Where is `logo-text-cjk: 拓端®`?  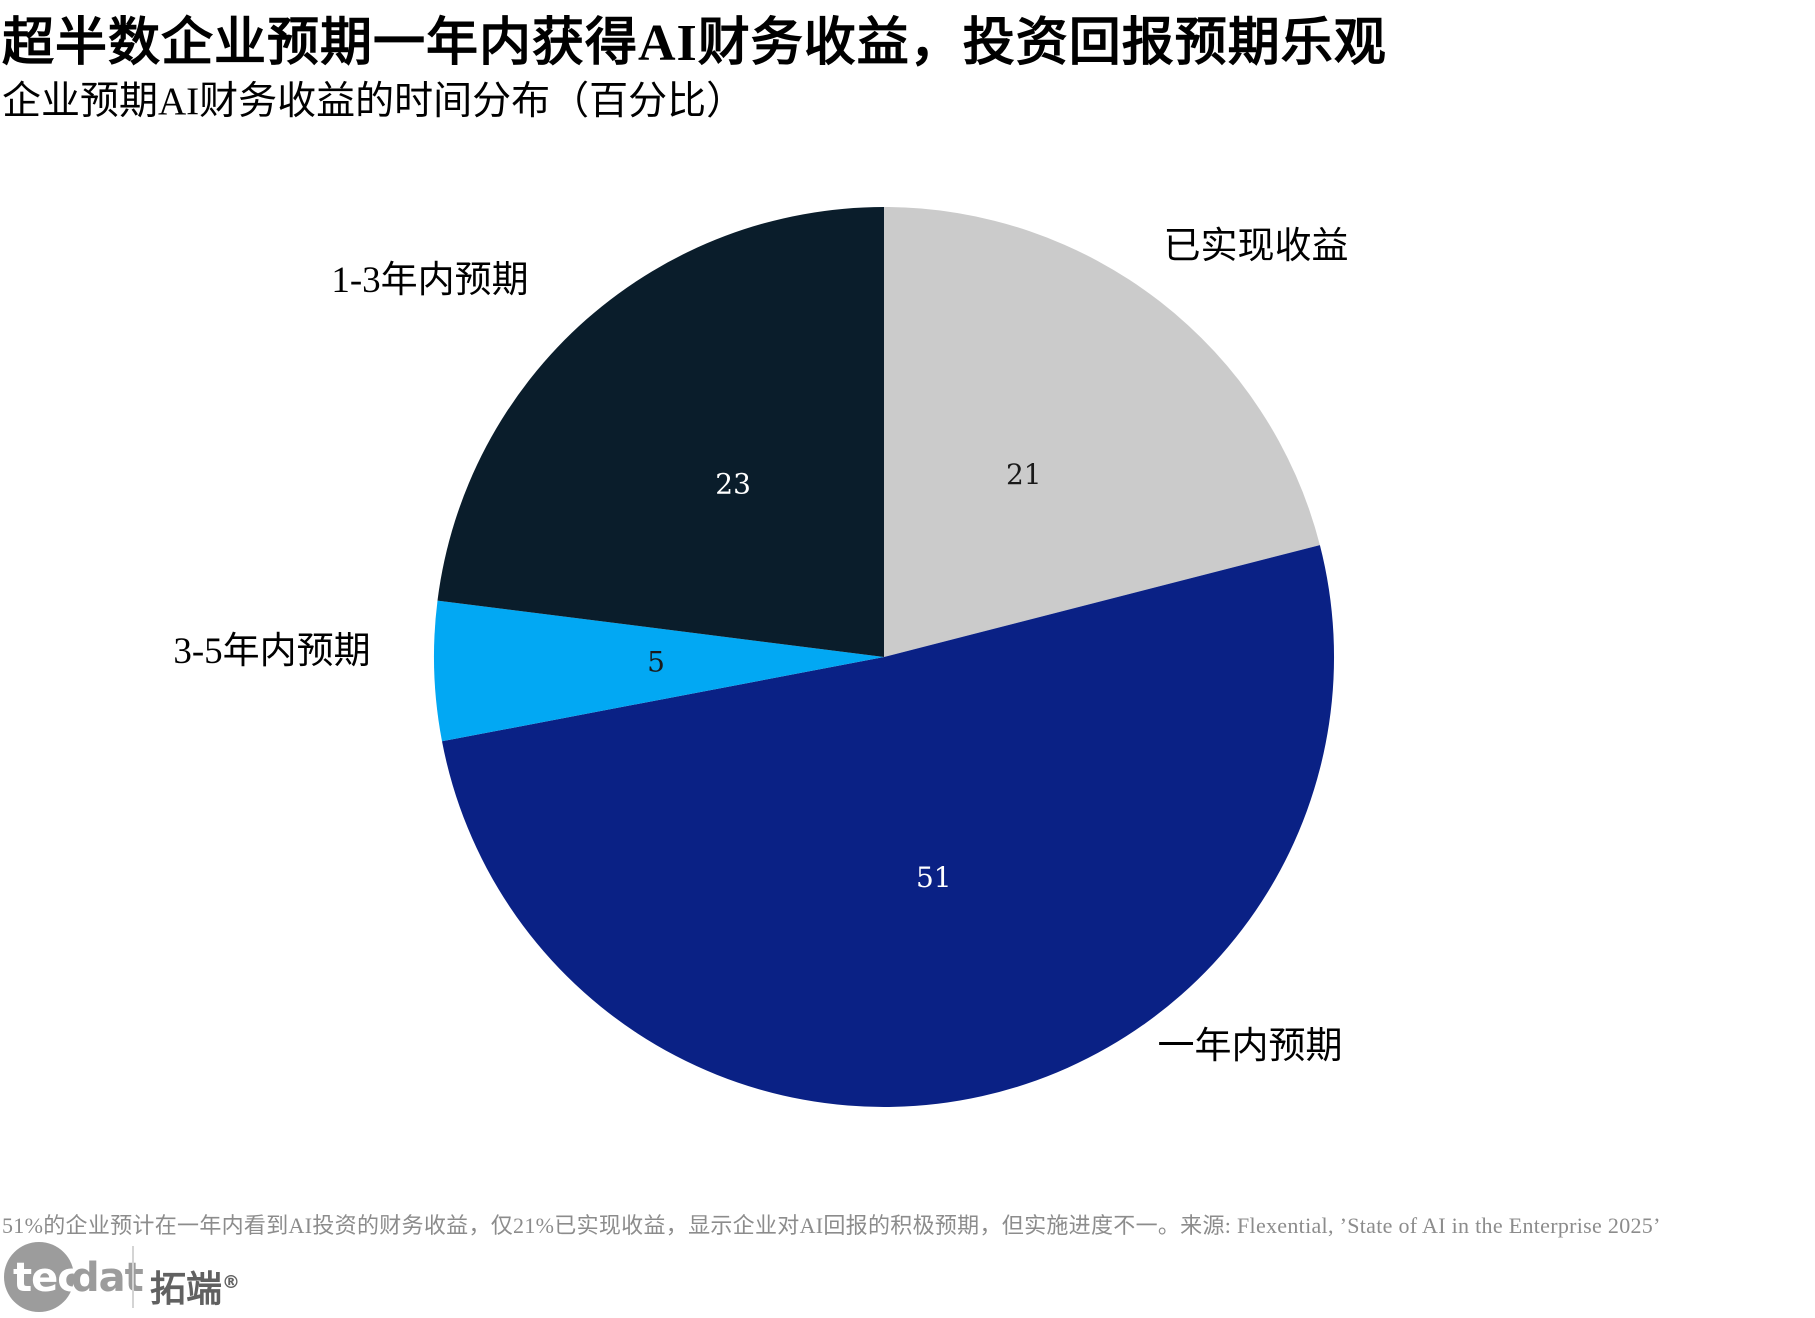
logo-text-cjk: 拓端® is located at coordinates (195, 1286).